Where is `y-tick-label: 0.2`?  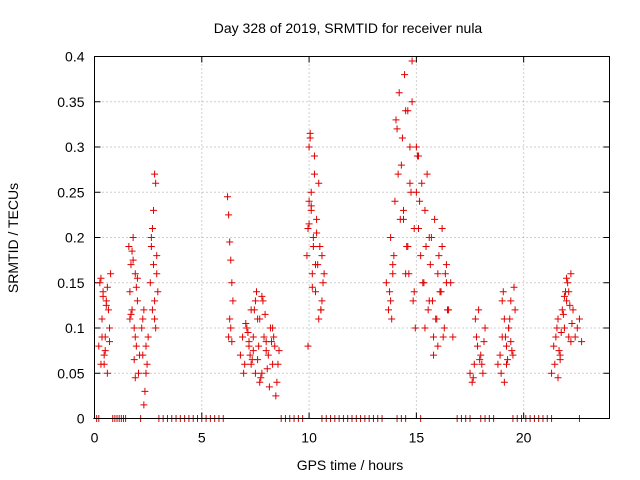
y-tick-label: 0.2 is located at coordinates (75, 238).